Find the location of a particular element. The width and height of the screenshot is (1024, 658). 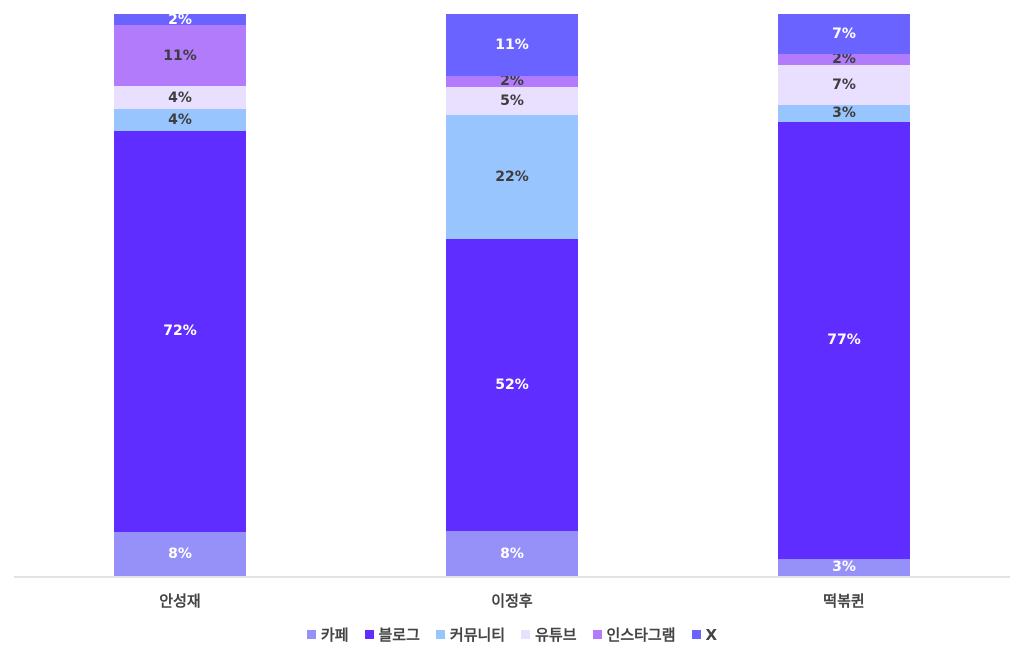

legend-item-blog: 블로그 is located at coordinates (392, 634).